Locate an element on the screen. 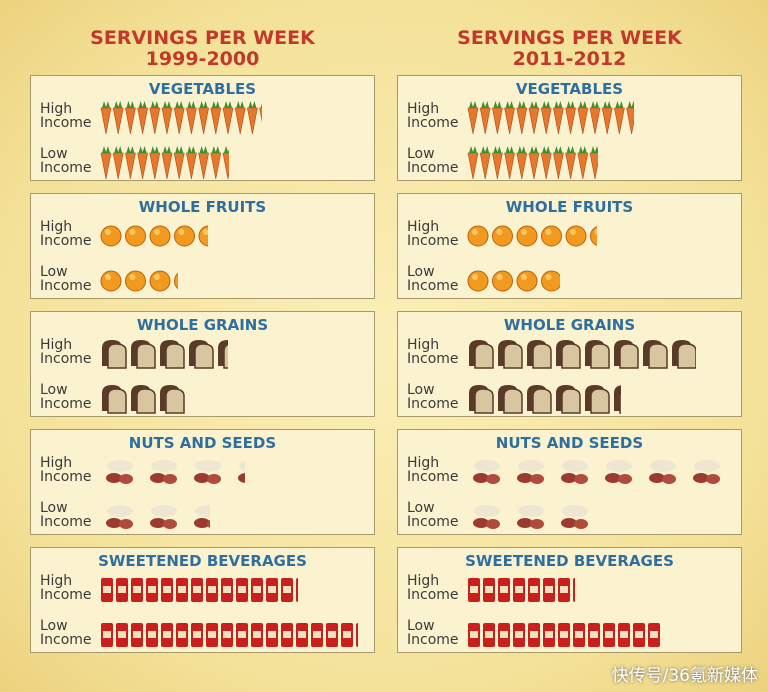  panel-title: WHOLE GRAINS is located at coordinates (569, 325).